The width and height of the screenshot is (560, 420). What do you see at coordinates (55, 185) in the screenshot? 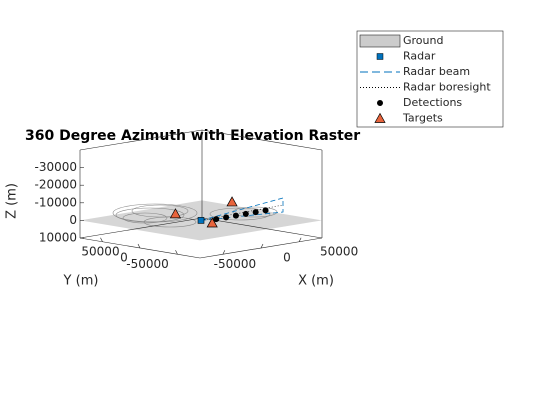
I see `z-tick-label: -20000` at bounding box center [55, 185].